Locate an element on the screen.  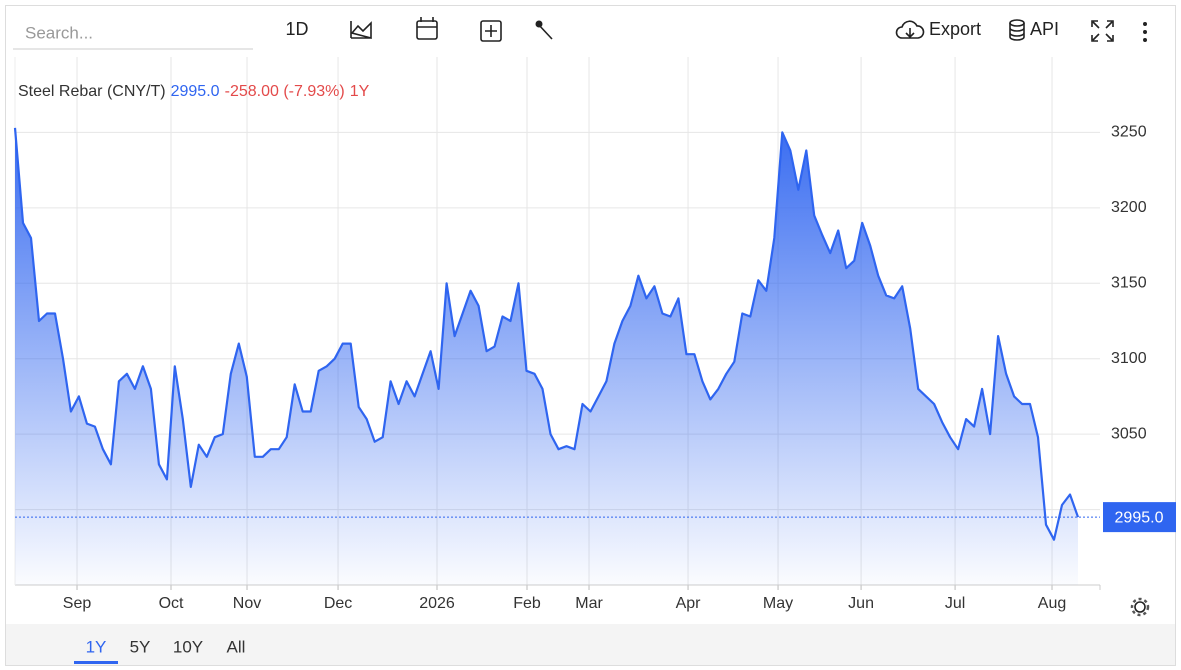
x-tick-label: Feb is located at coordinates (527, 603).